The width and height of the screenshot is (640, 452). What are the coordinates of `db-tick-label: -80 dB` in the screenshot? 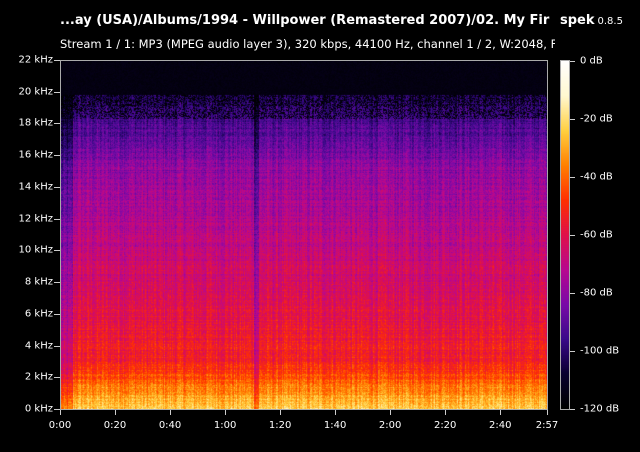 It's located at (596, 293).